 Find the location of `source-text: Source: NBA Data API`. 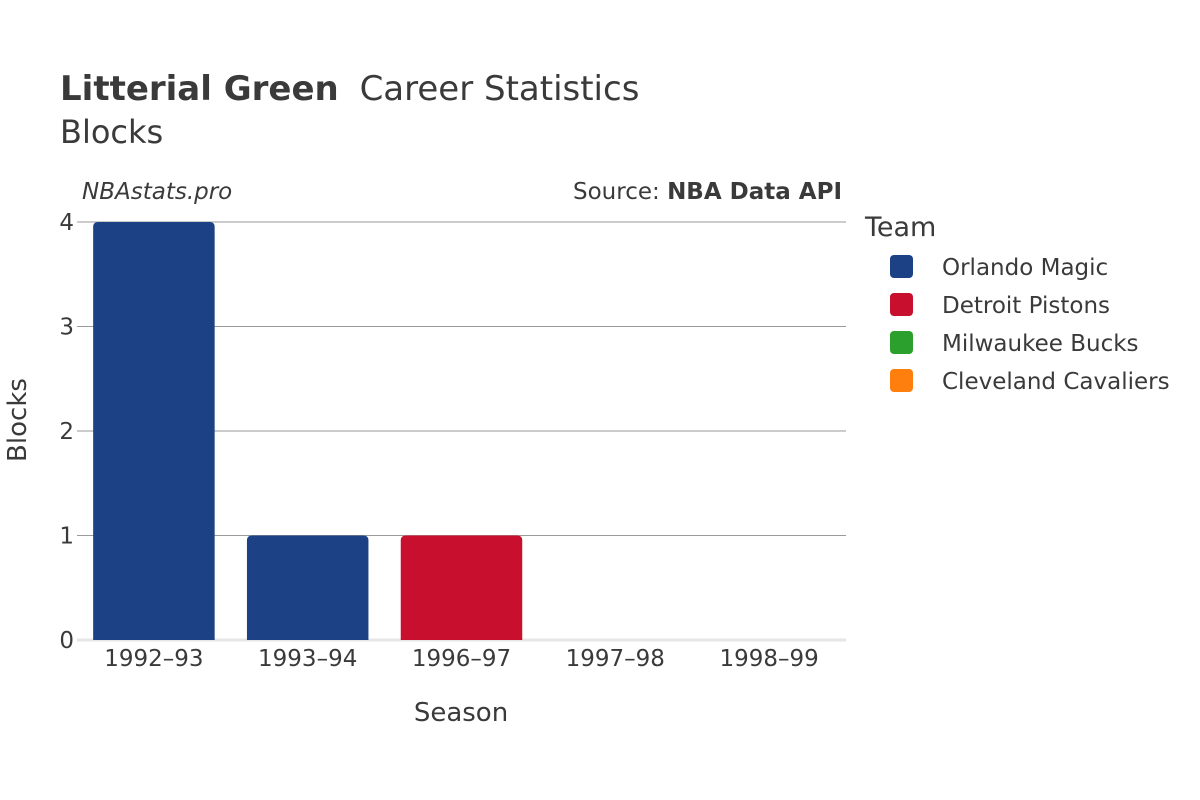

source-text: Source: NBA Data API is located at coordinates (707, 192).